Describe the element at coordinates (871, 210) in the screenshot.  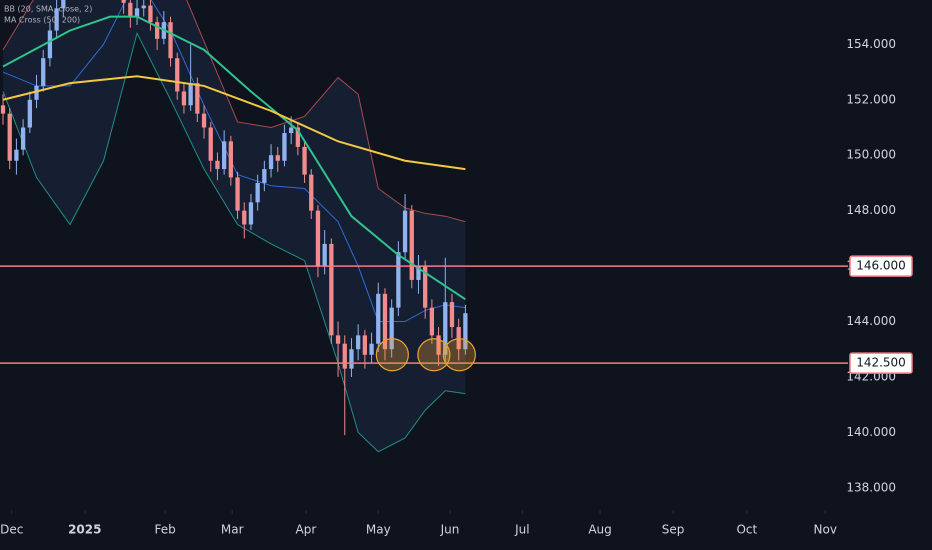
I see `y-tick-label: 148.000` at that location.